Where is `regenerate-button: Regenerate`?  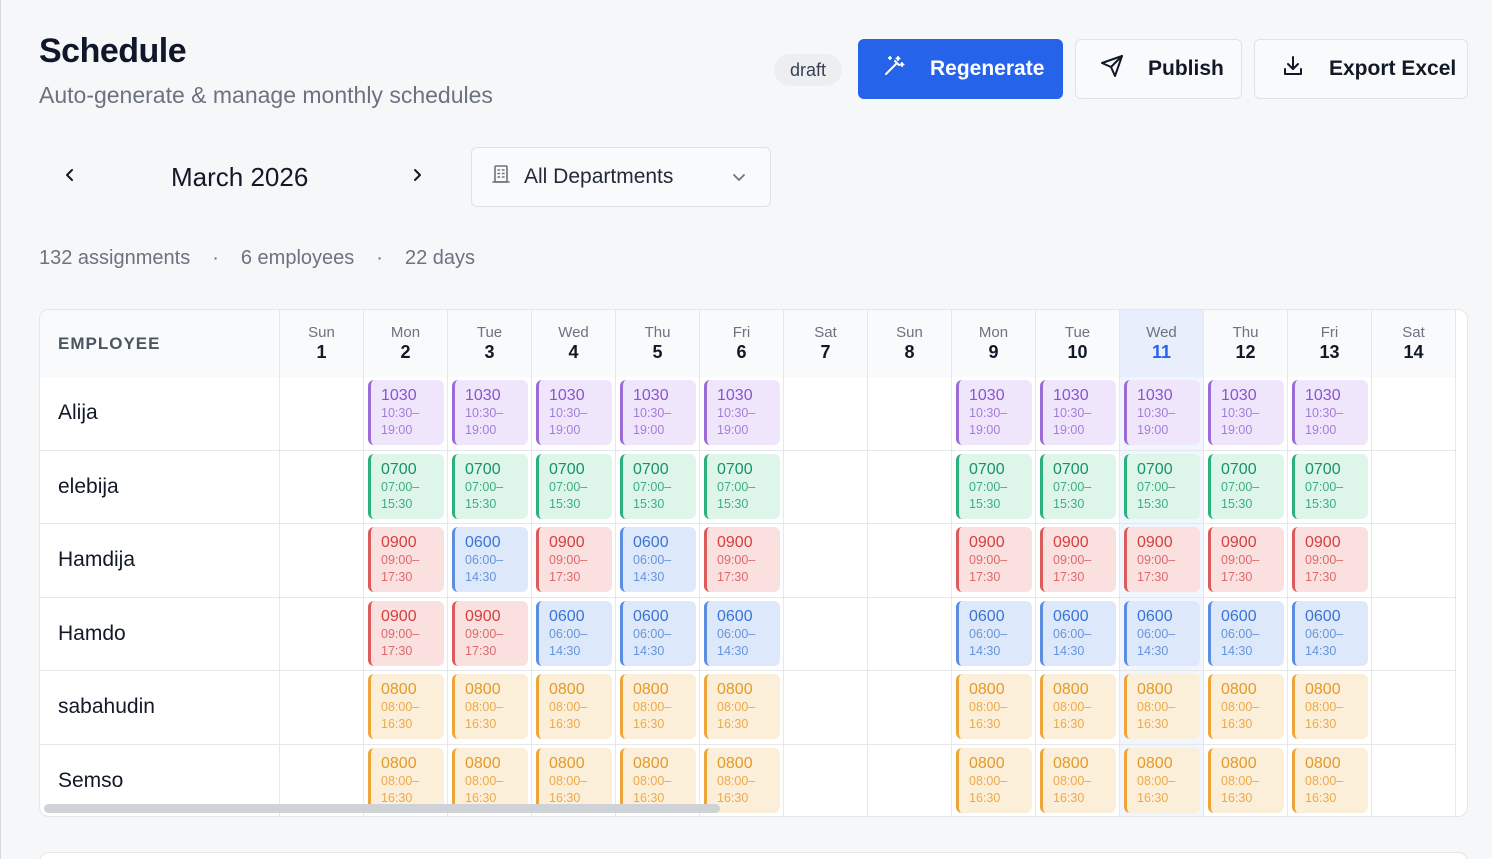
regenerate-button: Regenerate is located at coordinates (960, 69).